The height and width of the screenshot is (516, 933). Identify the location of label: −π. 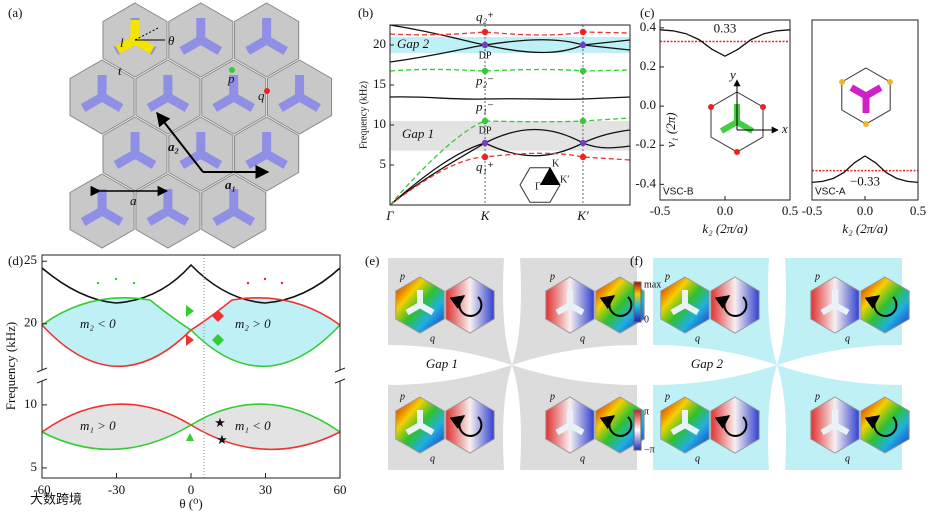
(649, 449).